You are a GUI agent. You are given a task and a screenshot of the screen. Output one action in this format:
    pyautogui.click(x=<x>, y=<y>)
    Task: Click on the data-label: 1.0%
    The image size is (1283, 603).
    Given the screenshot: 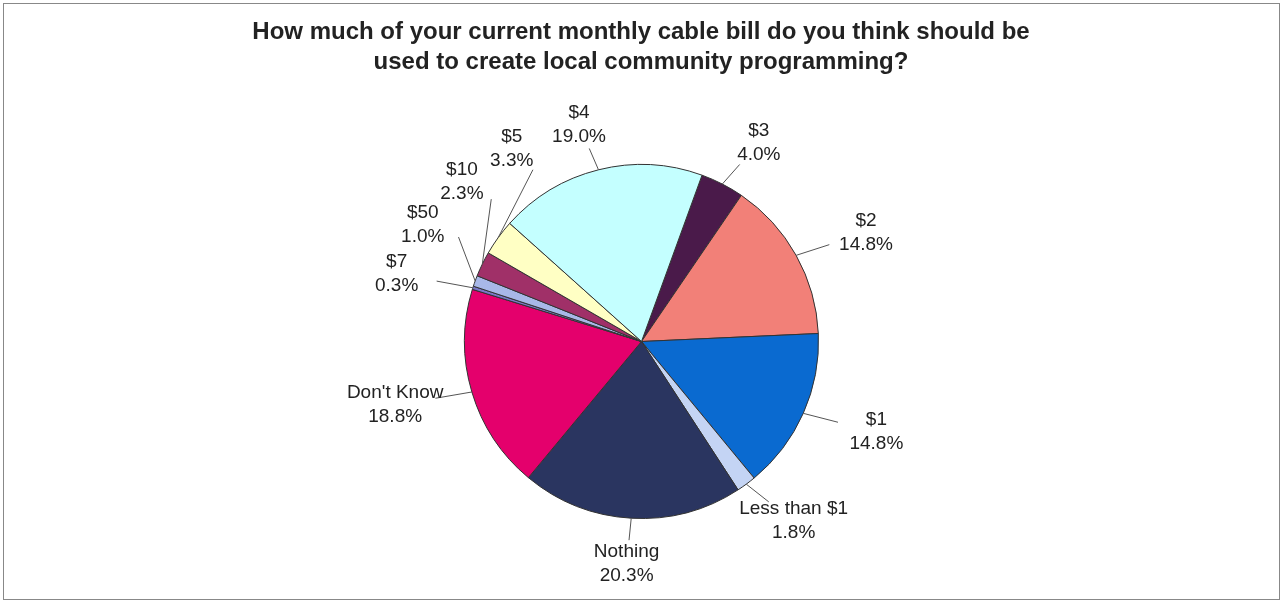 What is the action you would take?
    pyautogui.click(x=423, y=235)
    